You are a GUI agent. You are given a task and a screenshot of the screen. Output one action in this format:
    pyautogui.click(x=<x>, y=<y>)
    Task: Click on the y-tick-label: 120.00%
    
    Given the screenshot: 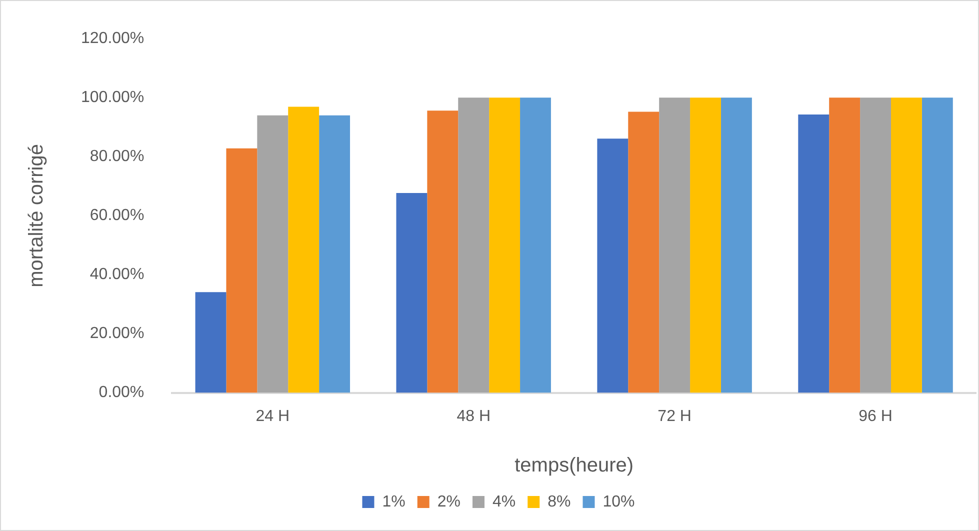 What is the action you would take?
    pyautogui.click(x=112, y=39)
    